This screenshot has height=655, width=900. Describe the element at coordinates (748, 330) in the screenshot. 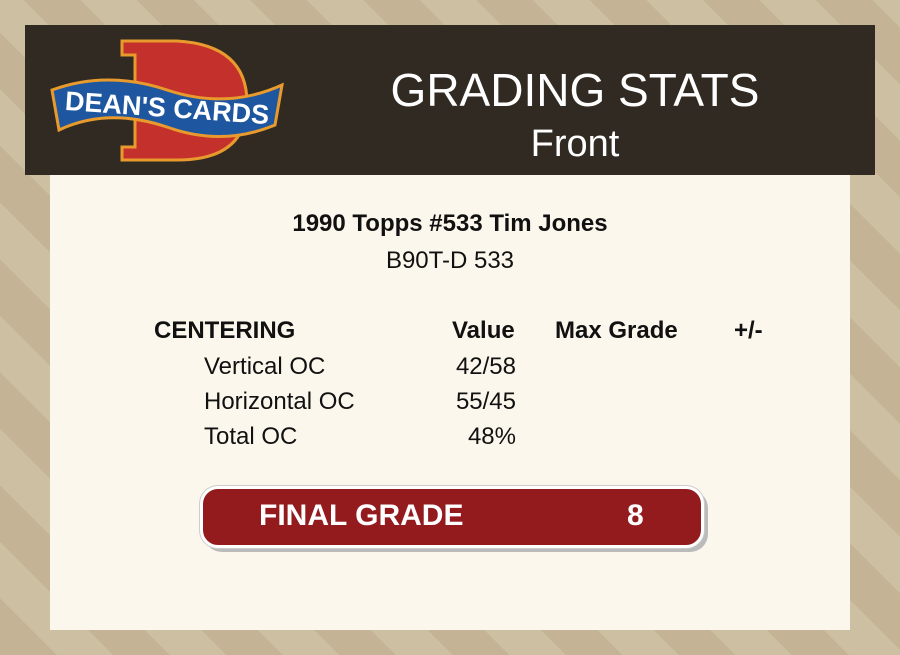

I see `header-plus-minus: +/-` at that location.